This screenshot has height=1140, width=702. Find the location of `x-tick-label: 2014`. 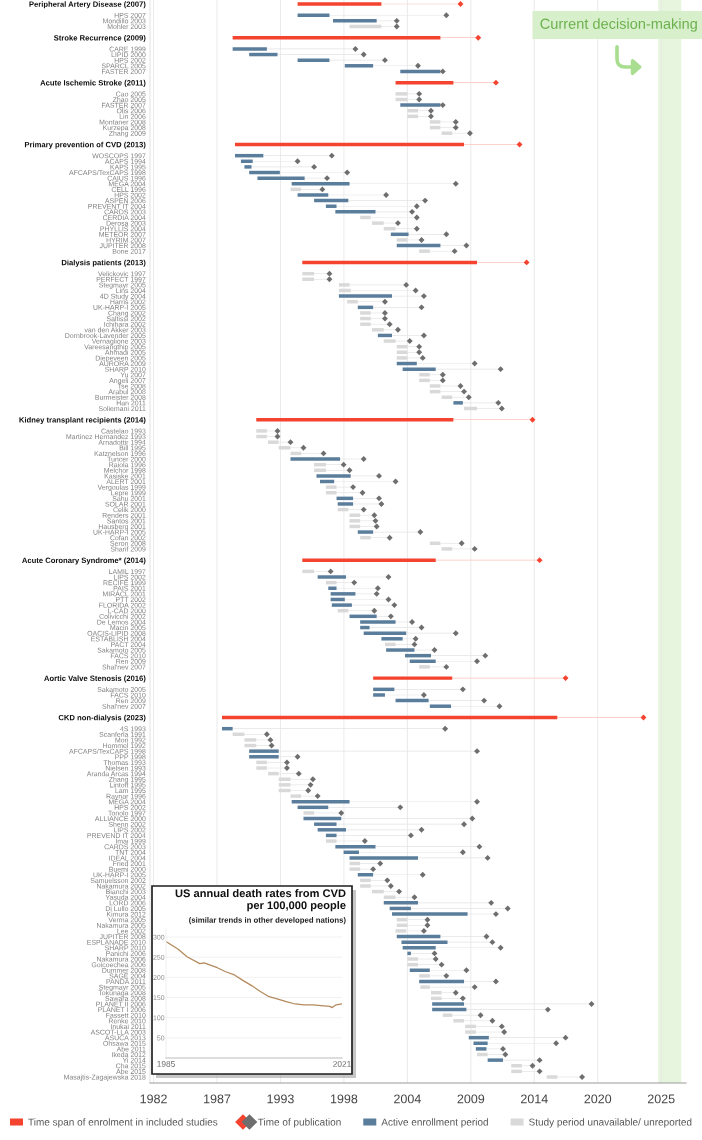

x-tick-label: 2014 is located at coordinates (534, 1099).